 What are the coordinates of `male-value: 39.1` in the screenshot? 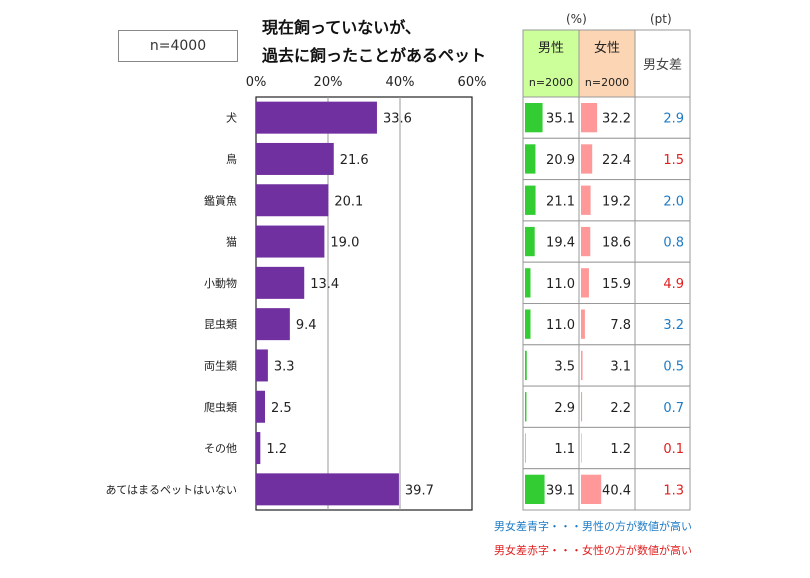 It's located at (560, 490).